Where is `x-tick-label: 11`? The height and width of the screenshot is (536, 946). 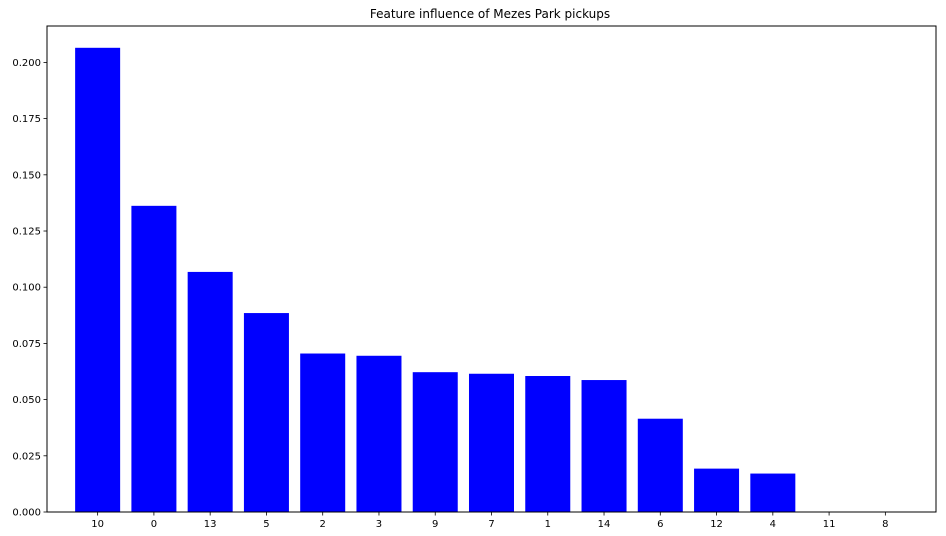
x-tick-label: 11 is located at coordinates (829, 524).